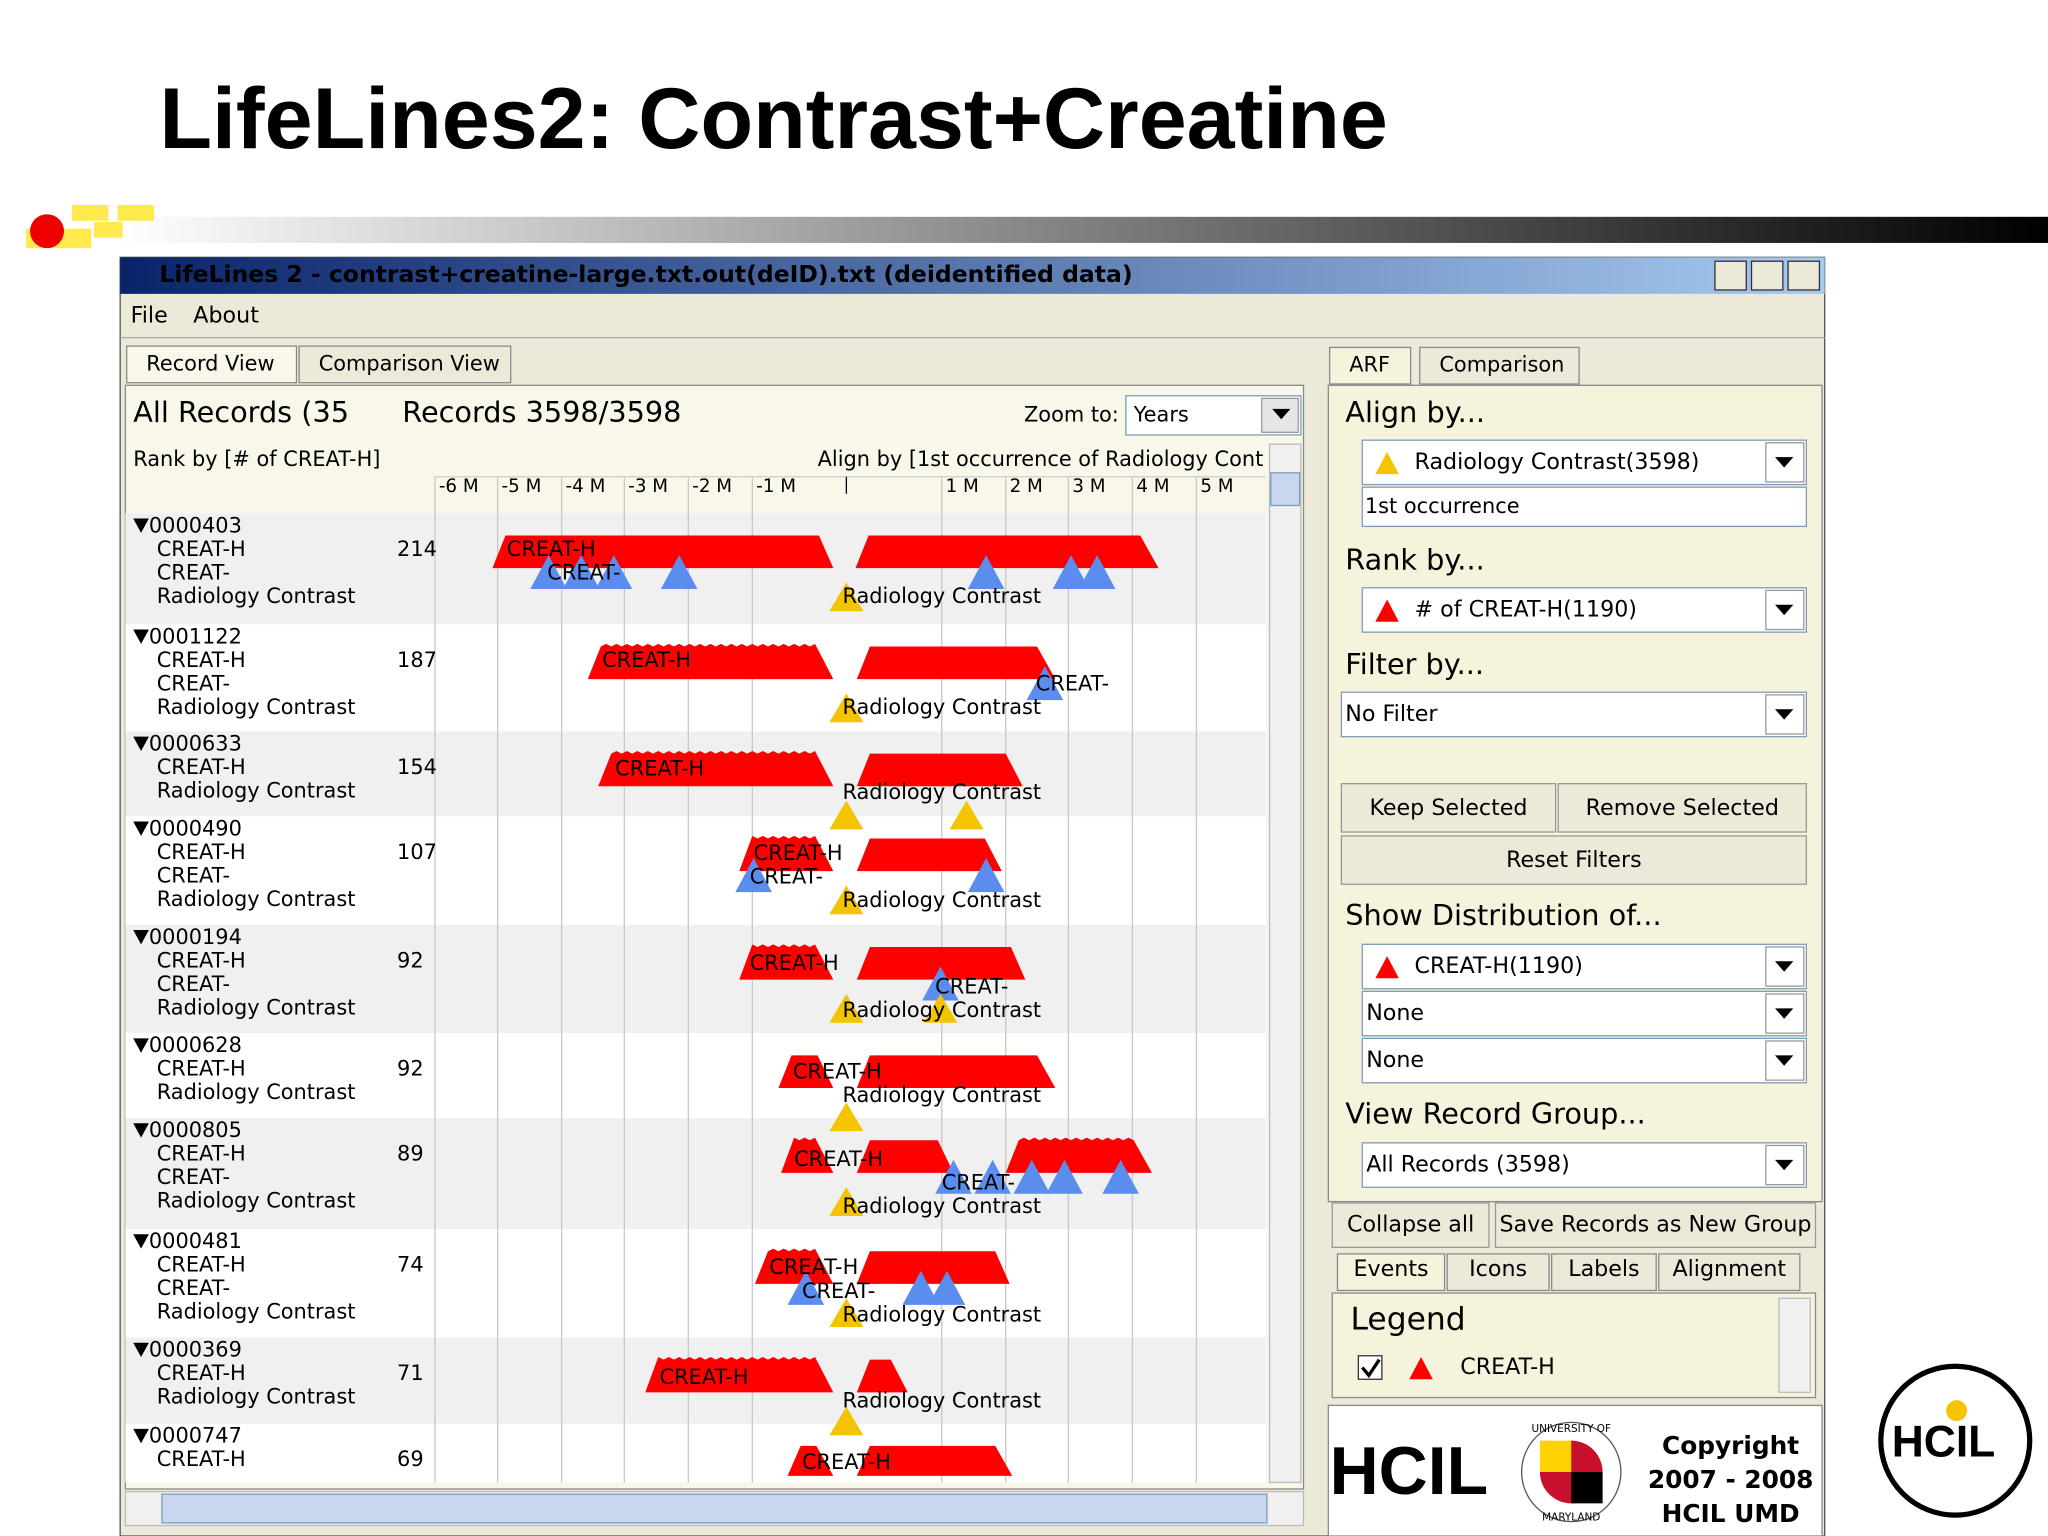  What do you see at coordinates (1161, 414) in the screenshot?
I see `zoom-value: Years` at bounding box center [1161, 414].